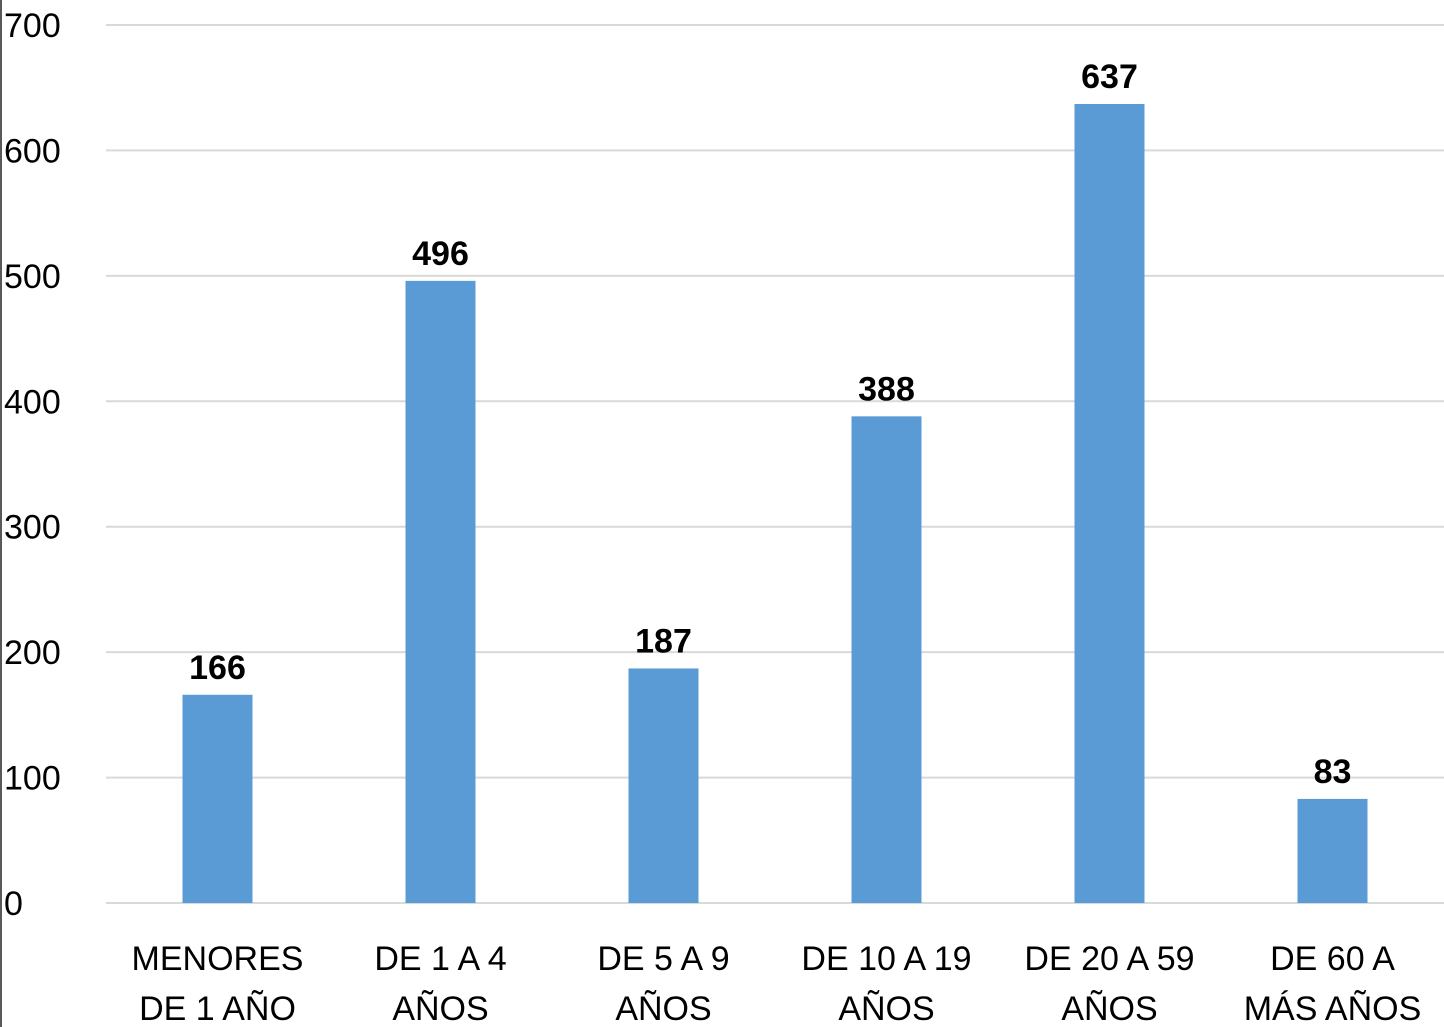 The image size is (1444, 1027). What do you see at coordinates (1332, 959) in the screenshot?
I see `x-category-label: DE 60 A` at bounding box center [1332, 959].